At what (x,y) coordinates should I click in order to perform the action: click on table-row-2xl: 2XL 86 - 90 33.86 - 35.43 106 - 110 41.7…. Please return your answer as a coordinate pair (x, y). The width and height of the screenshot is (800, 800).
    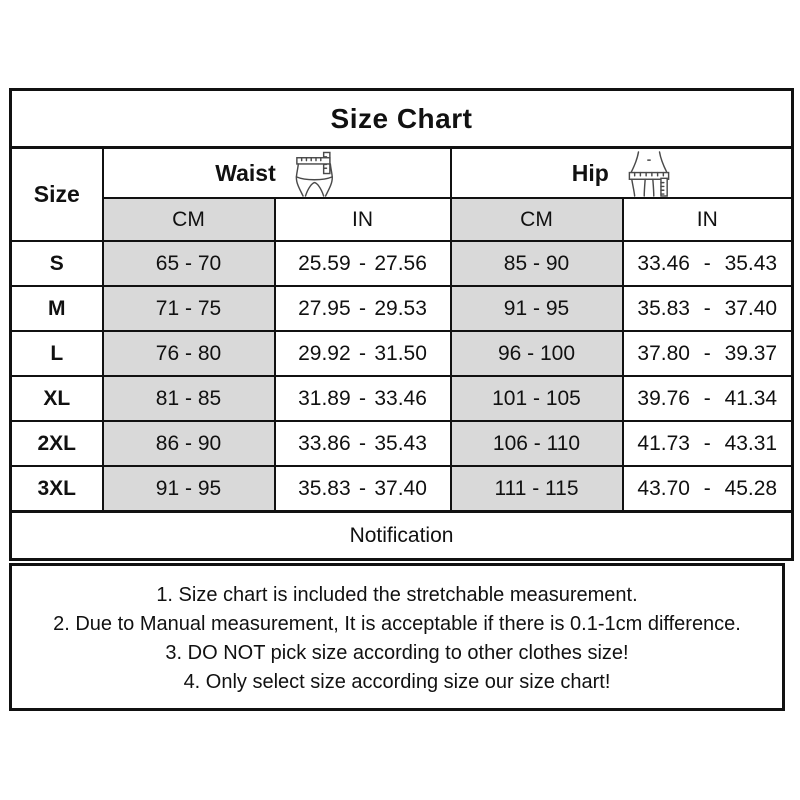
    Looking at the image, I should click on (401, 443).